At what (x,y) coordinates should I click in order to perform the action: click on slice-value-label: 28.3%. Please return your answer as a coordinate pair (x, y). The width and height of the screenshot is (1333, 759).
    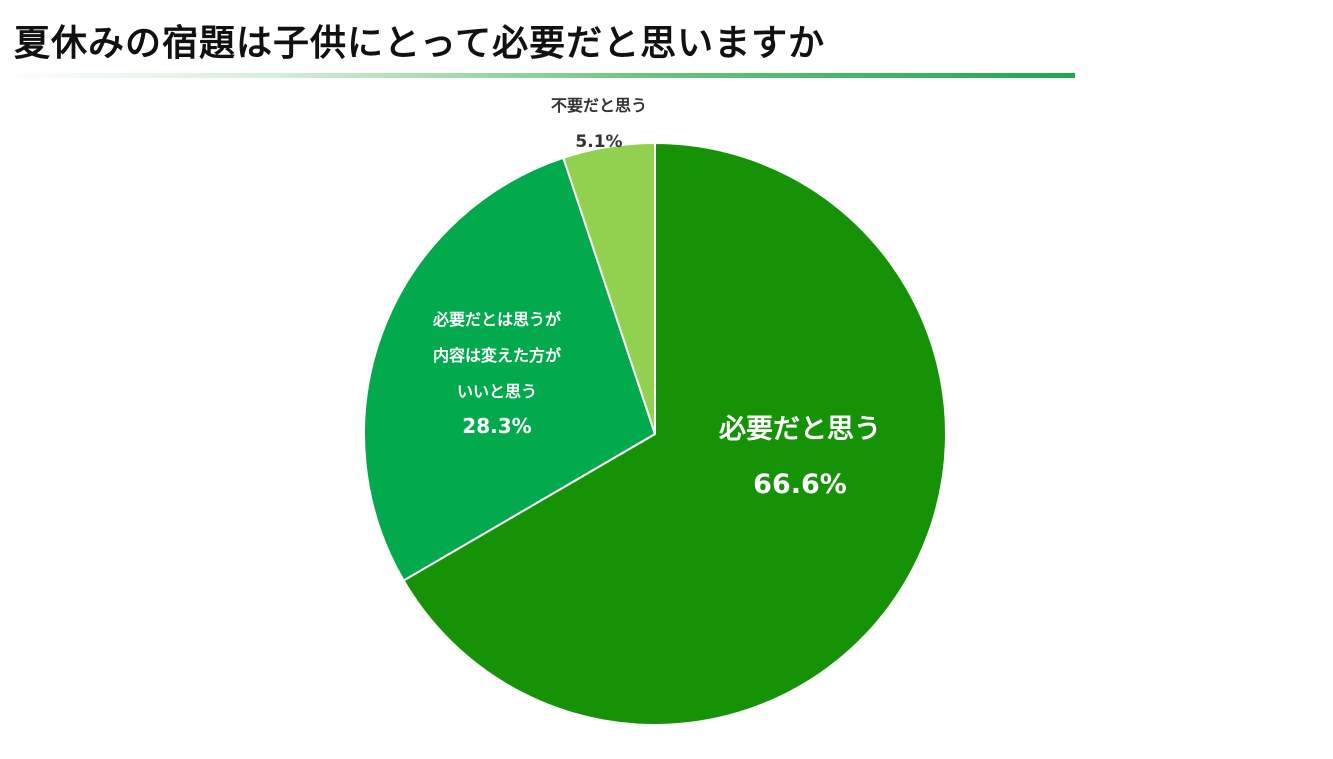
    Looking at the image, I should click on (496, 426).